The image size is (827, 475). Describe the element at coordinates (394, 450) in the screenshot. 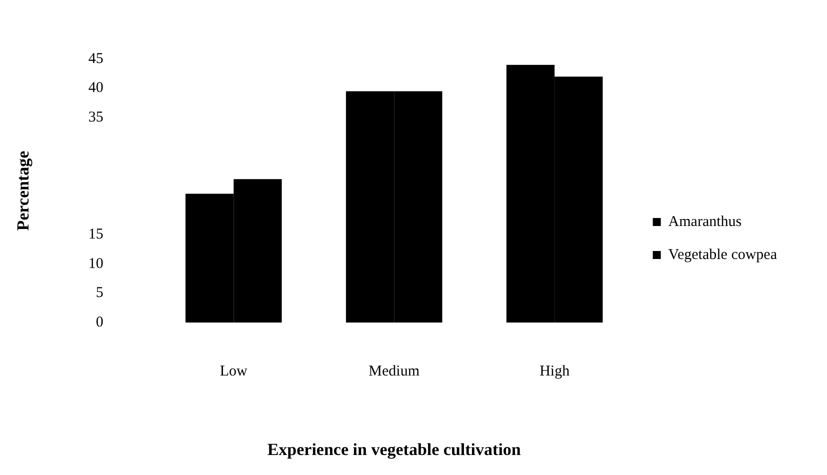

I see `x-axis-title: Experience in vegetable cultivation` at that location.